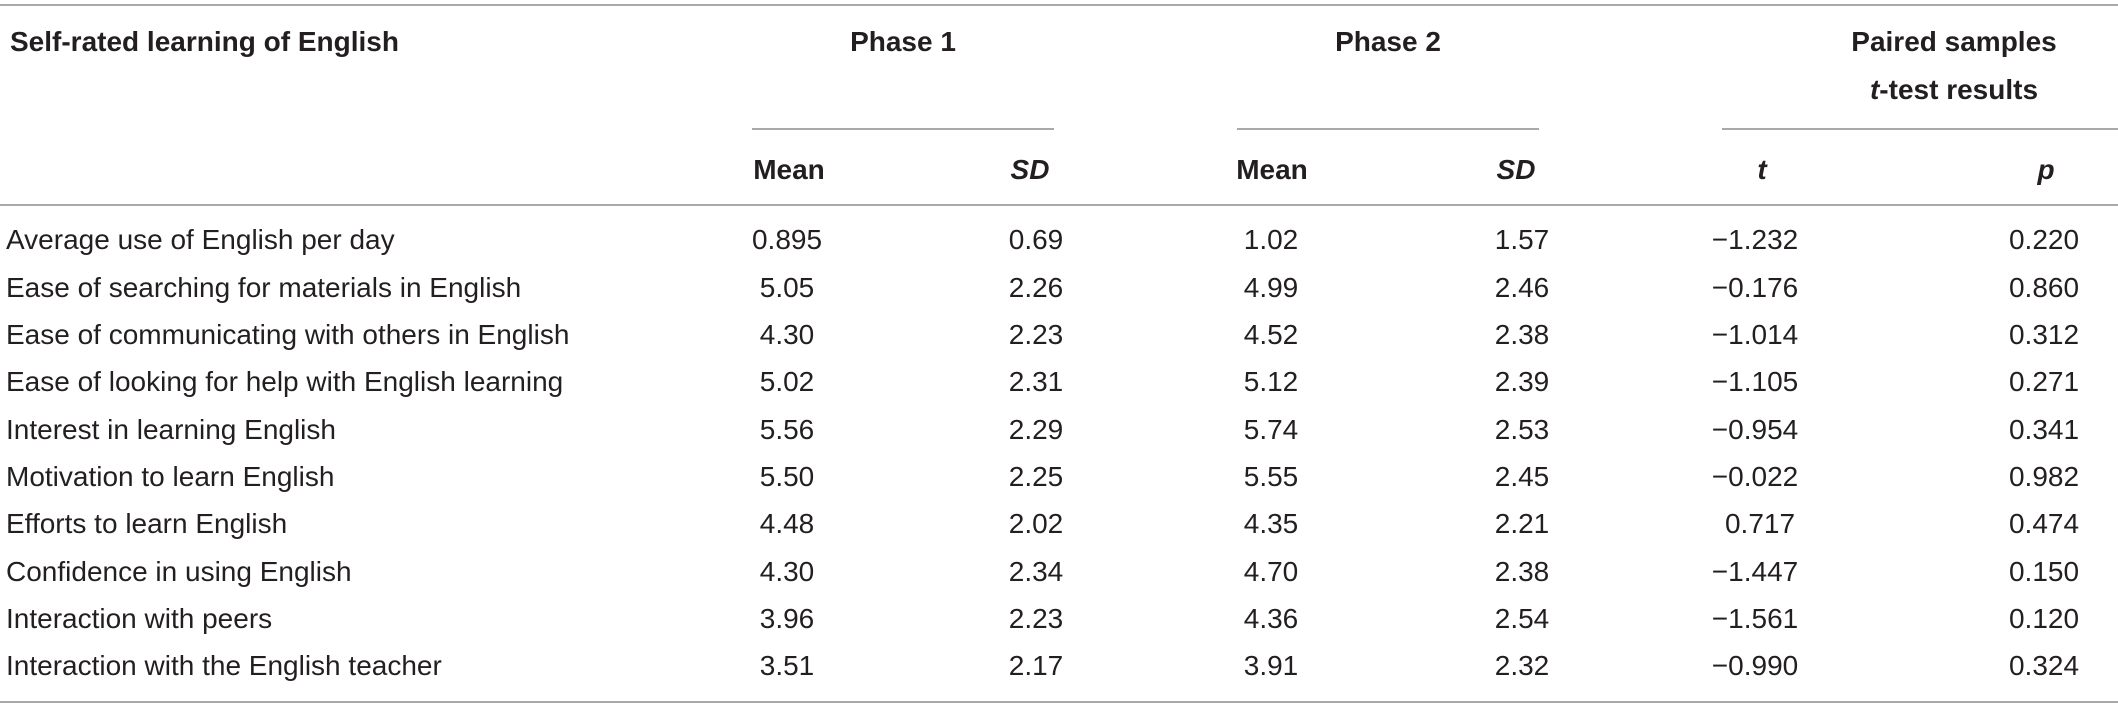 Image resolution: width=2118 pixels, height=709 pixels. What do you see at coordinates (2044, 381) in the screenshot?
I see `cell-p: 0.271` at bounding box center [2044, 381].